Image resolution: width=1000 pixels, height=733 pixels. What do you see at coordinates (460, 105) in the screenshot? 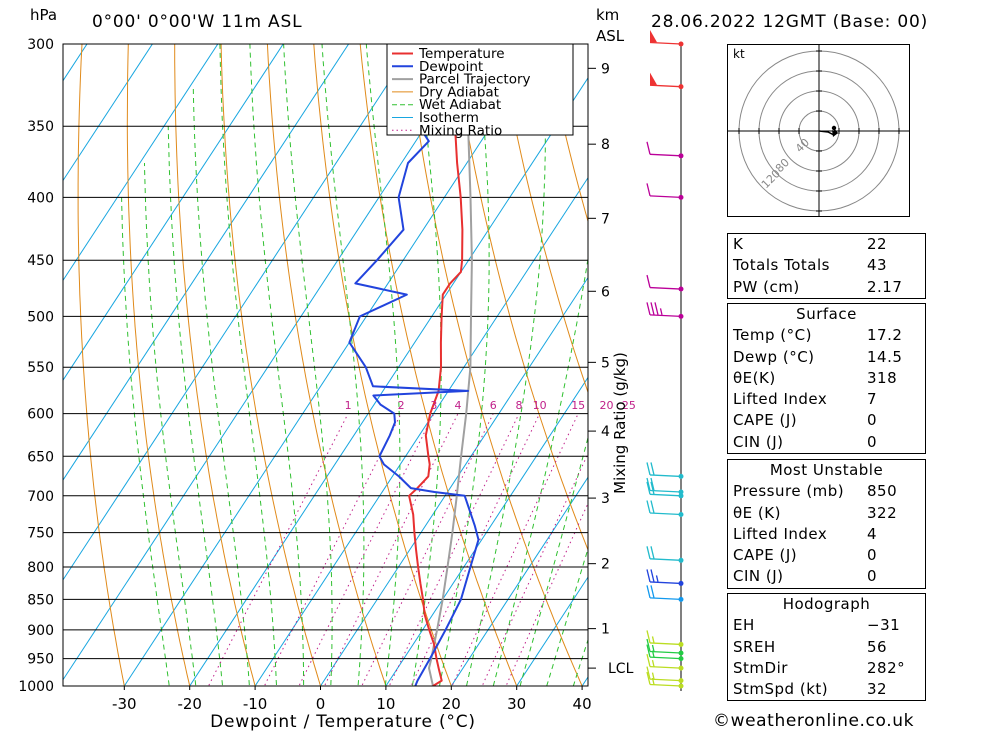
I see `legend-label: Wet Adiabat` at bounding box center [460, 105].